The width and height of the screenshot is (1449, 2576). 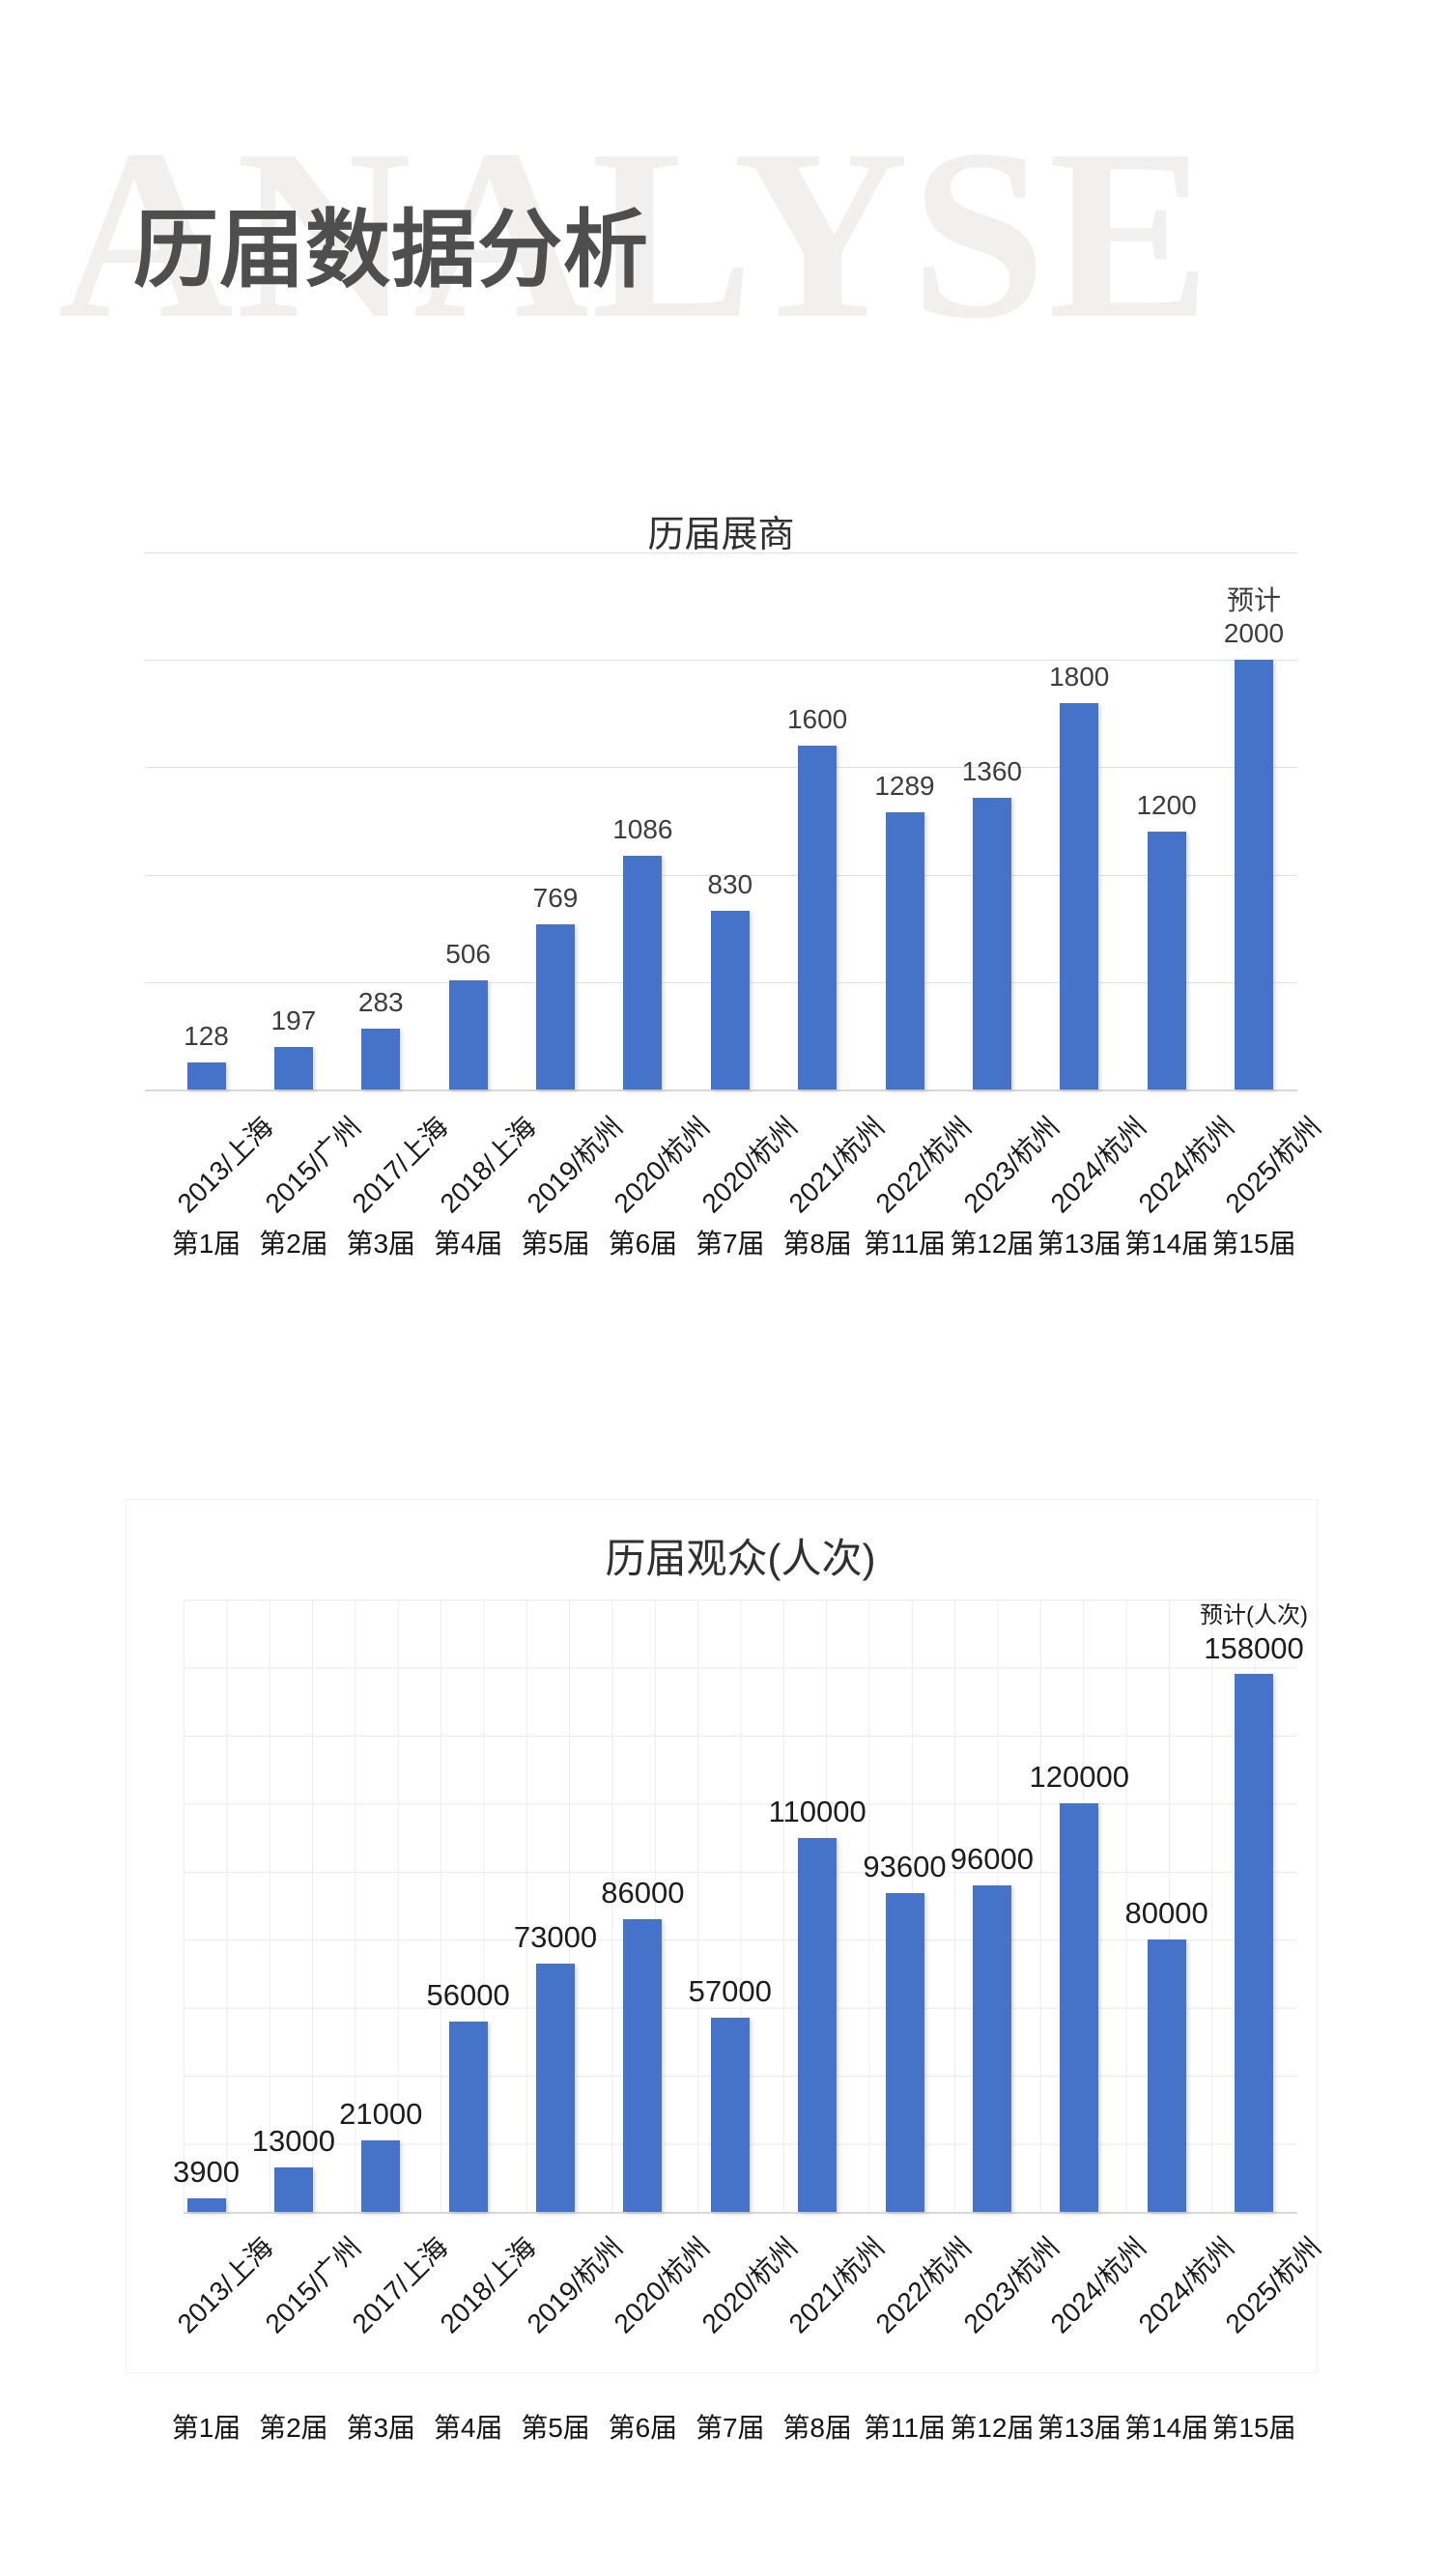 I want to click on data-label: 1600, so click(x=817, y=719).